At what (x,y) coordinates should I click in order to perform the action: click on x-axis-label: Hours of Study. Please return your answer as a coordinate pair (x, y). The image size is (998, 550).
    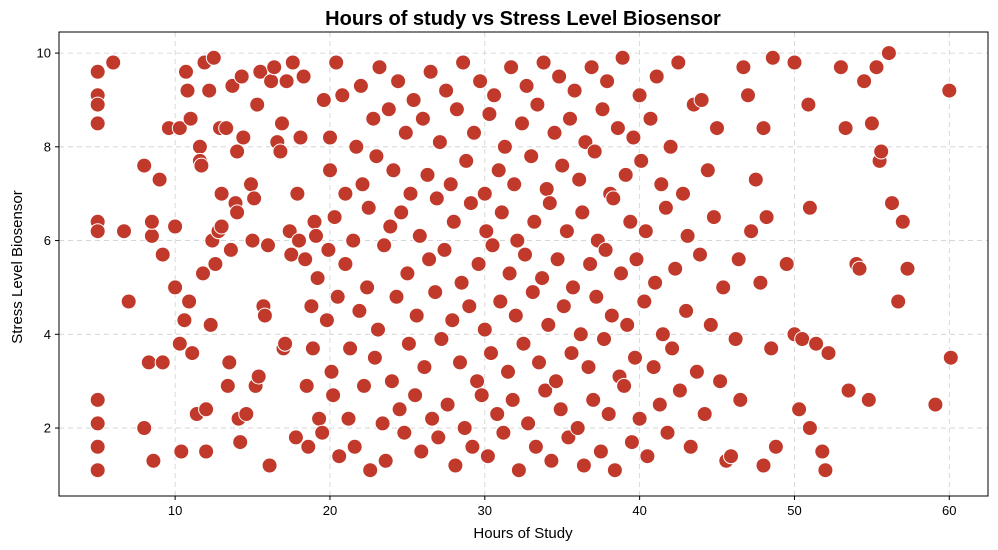
    Looking at the image, I should click on (523, 533).